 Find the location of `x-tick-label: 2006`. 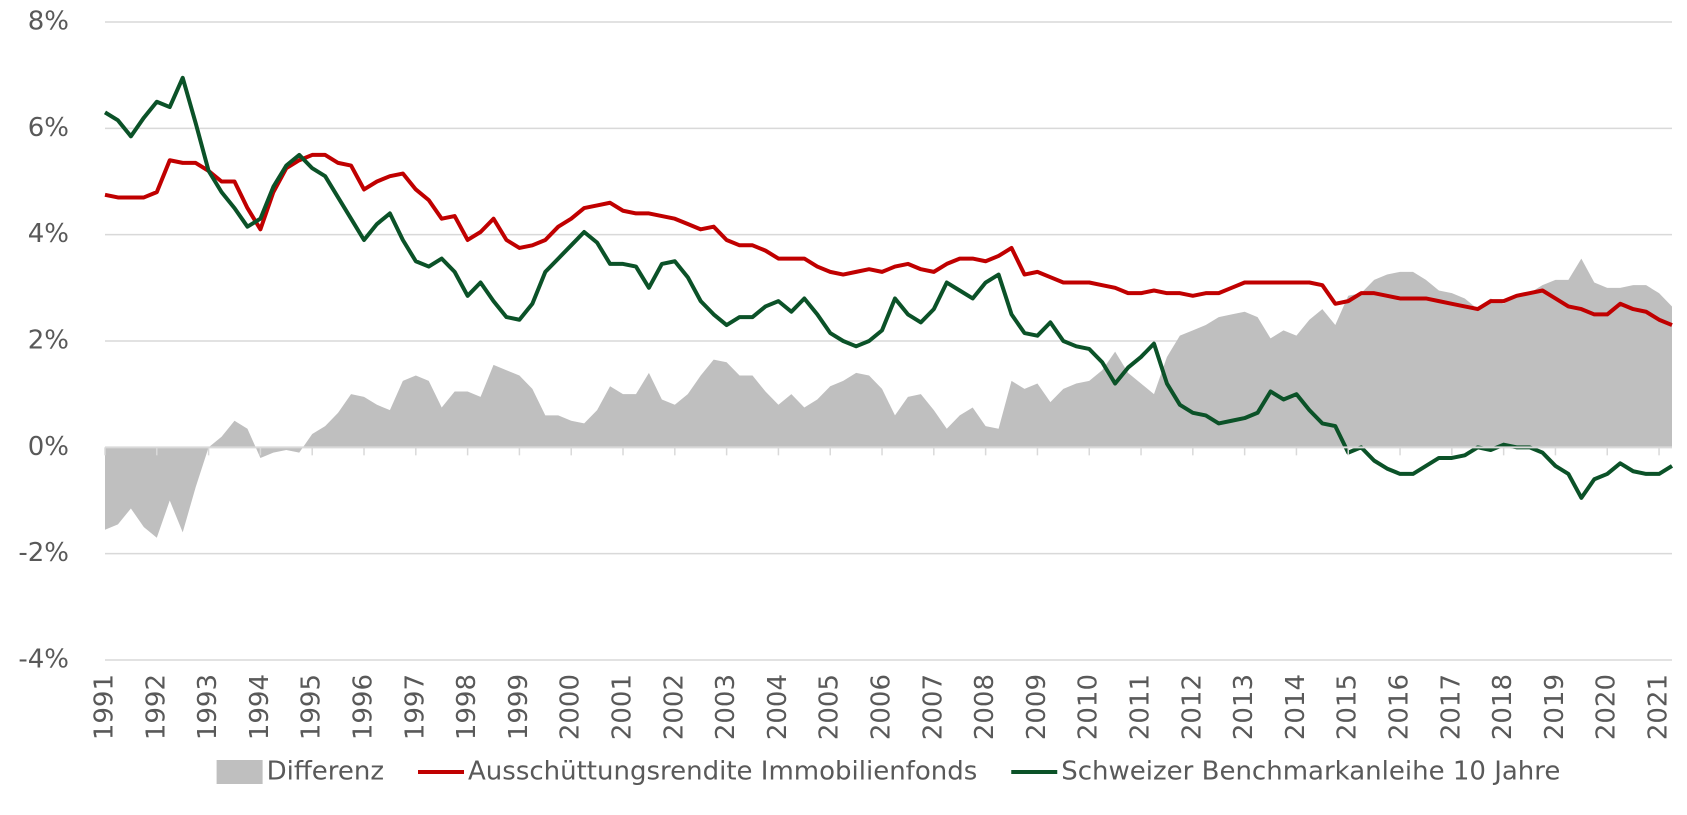

x-tick-label: 2006 is located at coordinates (882, 707).